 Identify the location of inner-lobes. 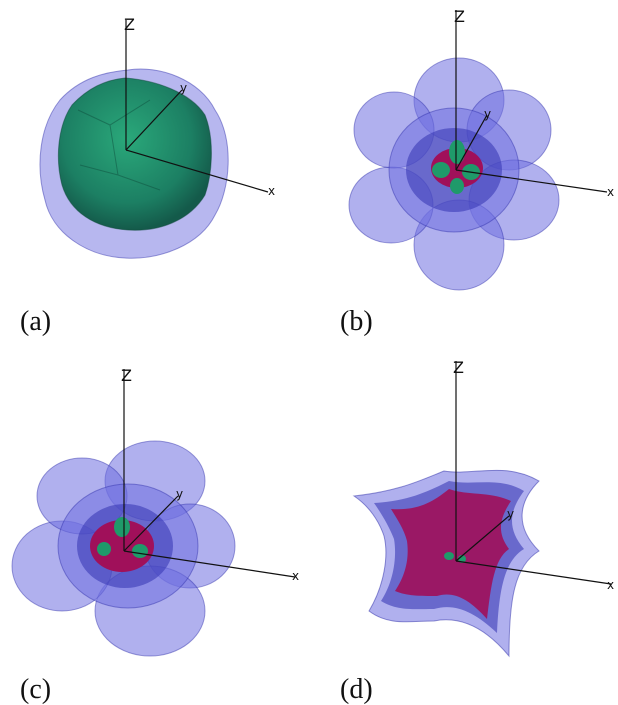
(122, 544).